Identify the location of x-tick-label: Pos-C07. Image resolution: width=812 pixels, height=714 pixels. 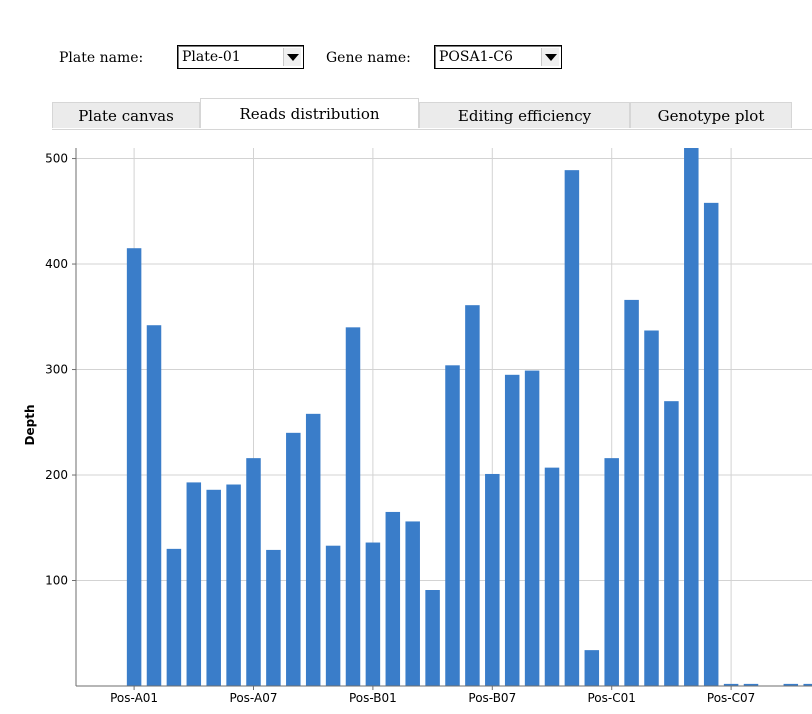
(731, 698).